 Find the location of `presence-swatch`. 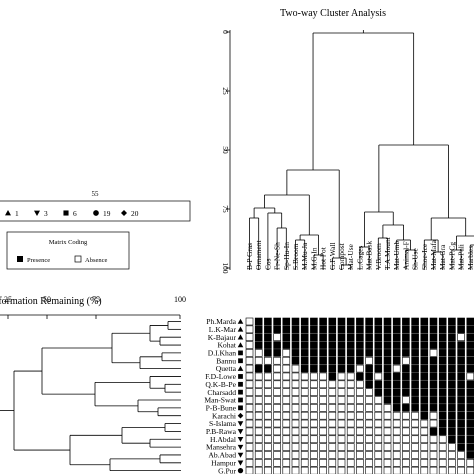

presence-swatch is located at coordinates (20, 259).